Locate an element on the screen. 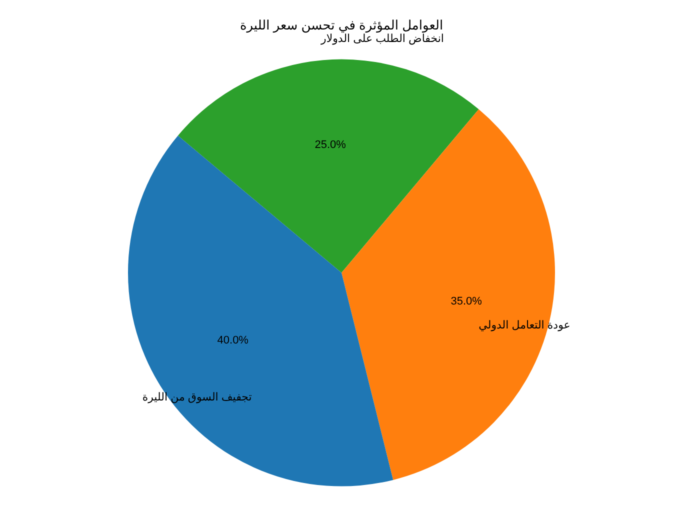 Image resolution: width=683 pixels, height=510 pixels. chart-title: العوامل المؤثرة في تحسن سعر الليرة is located at coordinates (342, 25).